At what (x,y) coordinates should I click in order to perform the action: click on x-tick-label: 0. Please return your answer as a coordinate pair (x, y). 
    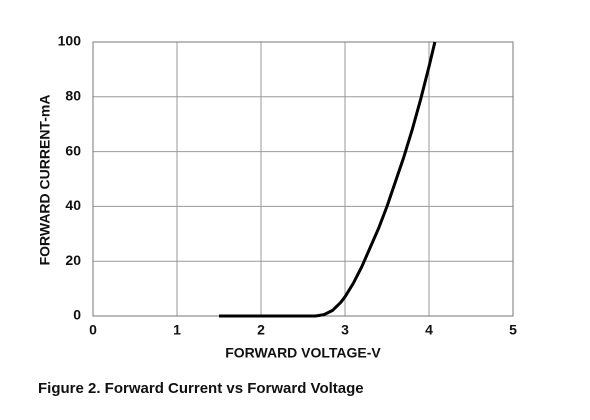
    Looking at the image, I should click on (93, 330).